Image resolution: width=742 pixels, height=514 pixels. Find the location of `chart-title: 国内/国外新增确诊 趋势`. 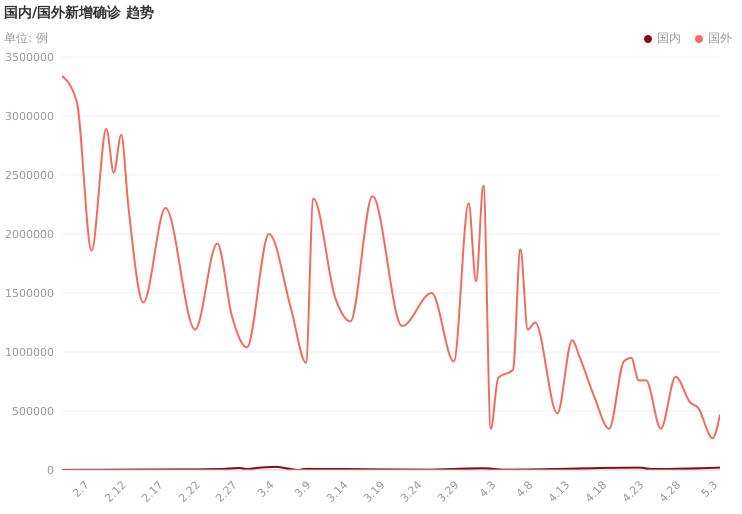

chart-title: 国内/国外新增确诊 趋势 is located at coordinates (79, 13).